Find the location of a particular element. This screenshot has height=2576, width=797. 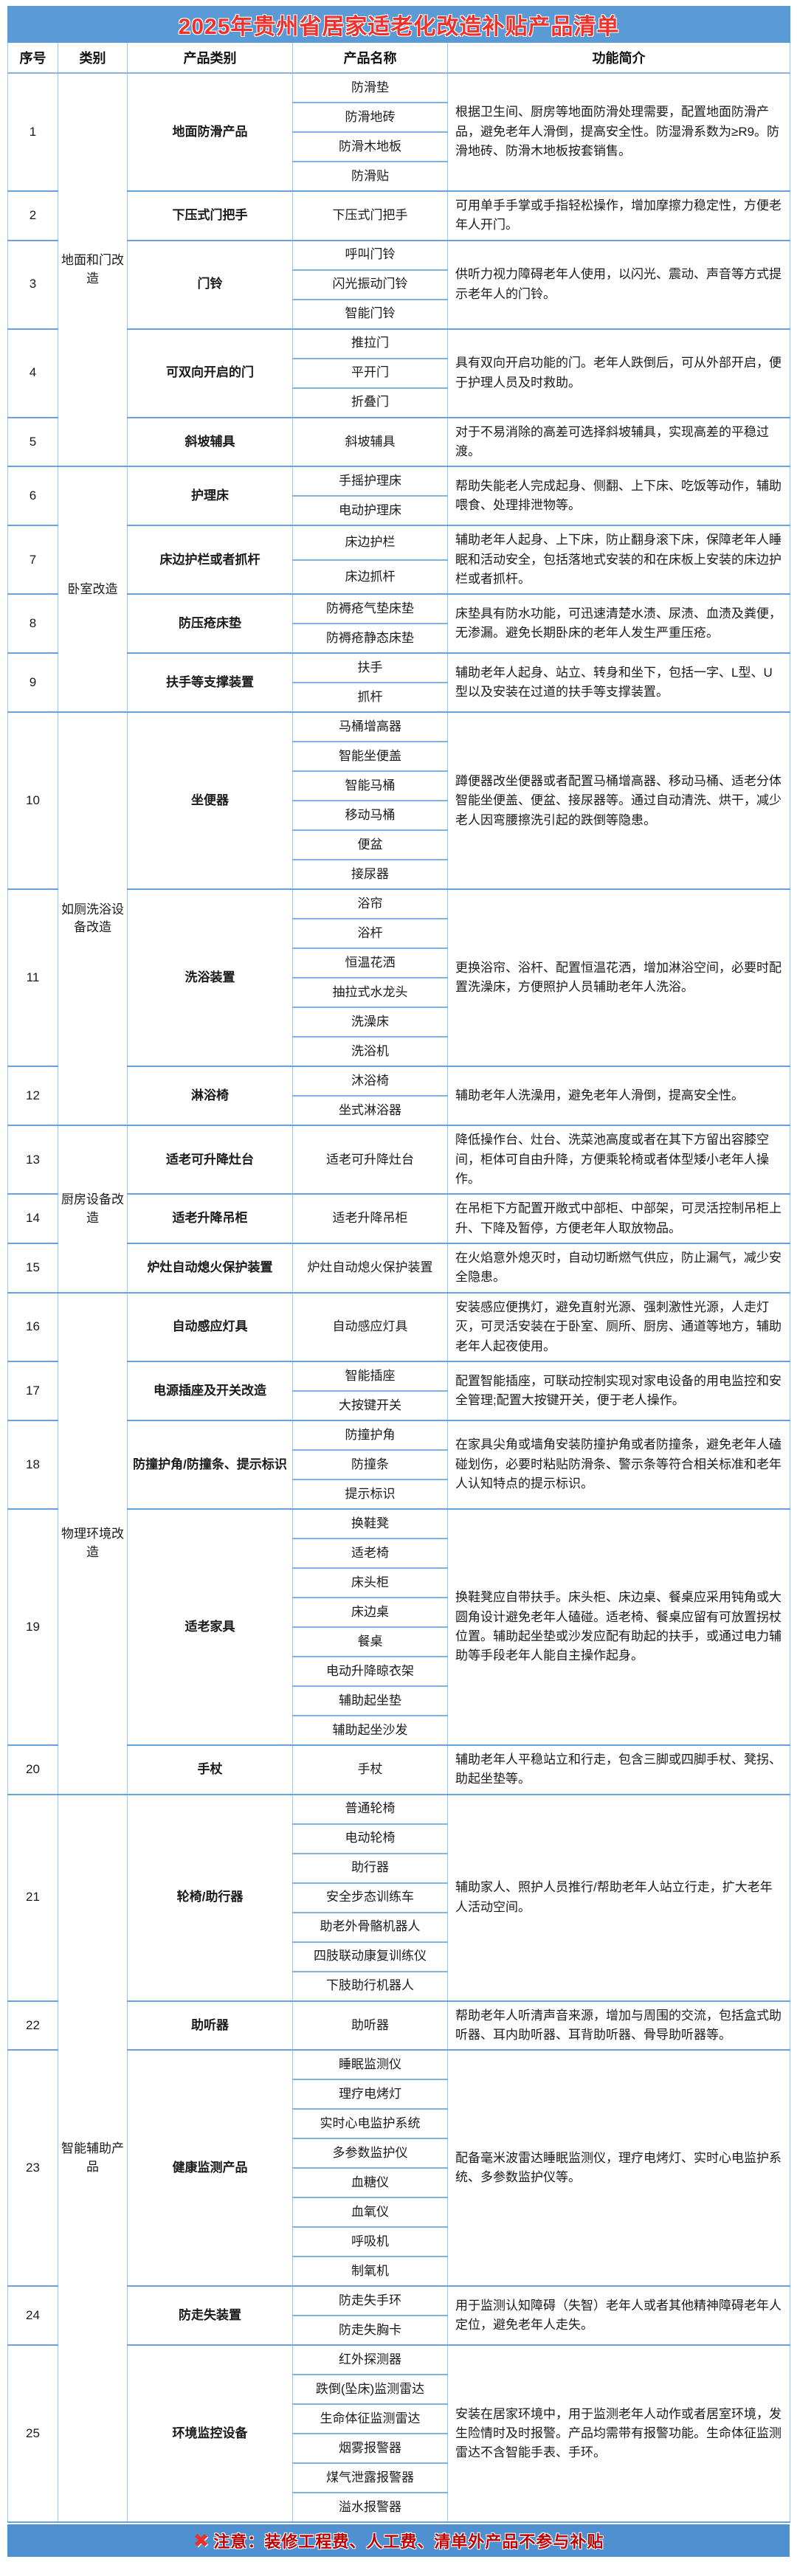

table-row: 接尿器 is located at coordinates (399, 875).